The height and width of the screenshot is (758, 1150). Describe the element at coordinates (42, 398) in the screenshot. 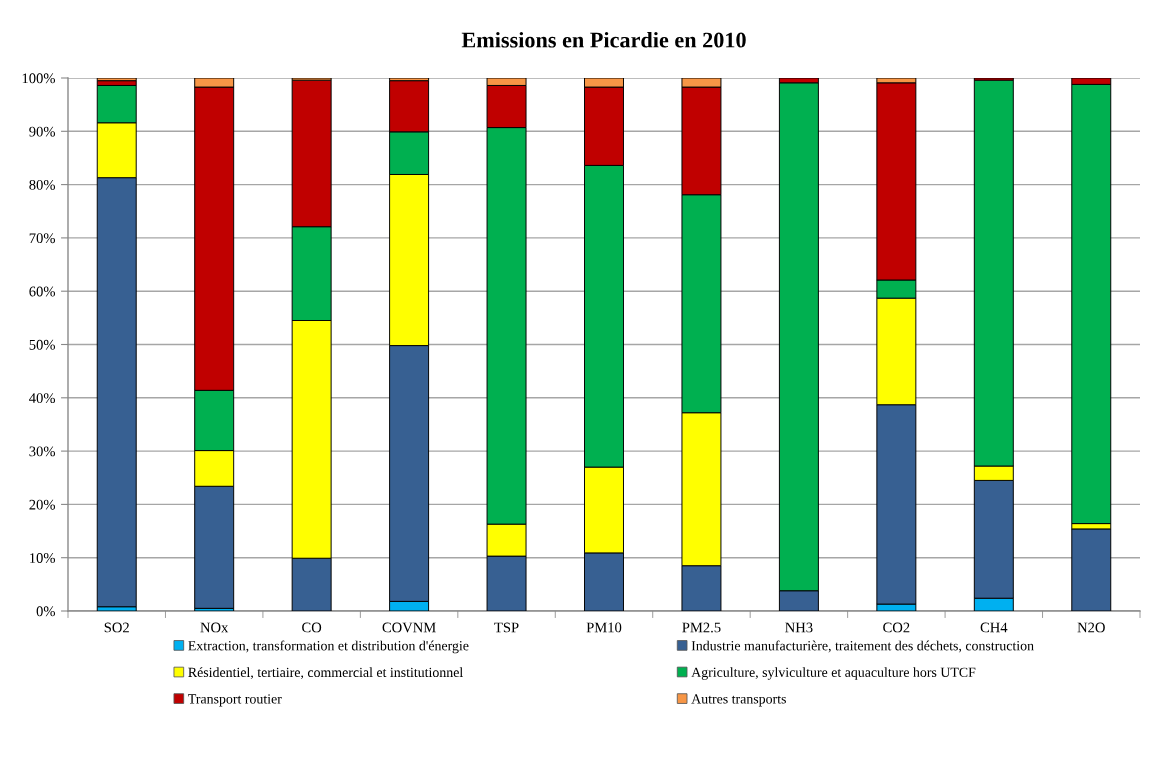

I see `y-tick-label: 40%` at that location.